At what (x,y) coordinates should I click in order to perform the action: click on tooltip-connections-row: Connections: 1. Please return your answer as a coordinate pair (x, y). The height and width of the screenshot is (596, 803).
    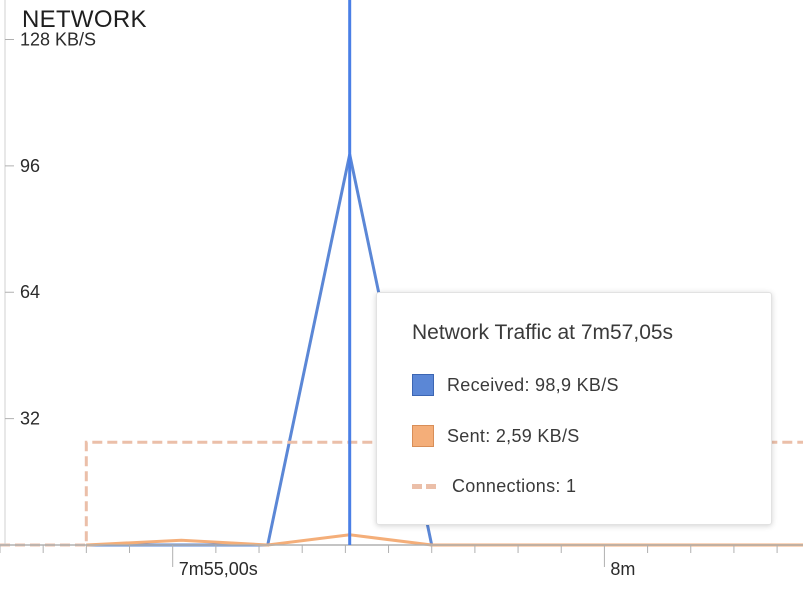
    Looking at the image, I should click on (494, 486).